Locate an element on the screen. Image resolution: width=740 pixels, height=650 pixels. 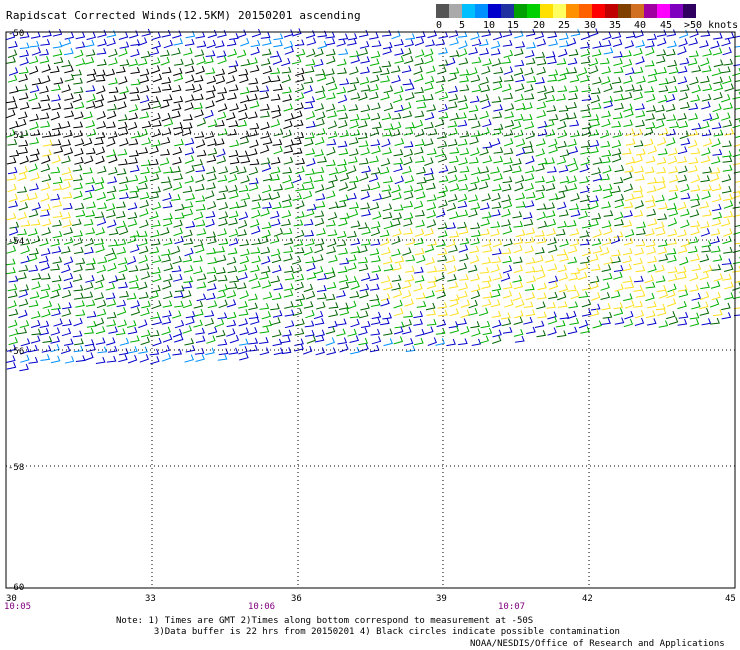
time-label: 10:05 is located at coordinates (17, 607).